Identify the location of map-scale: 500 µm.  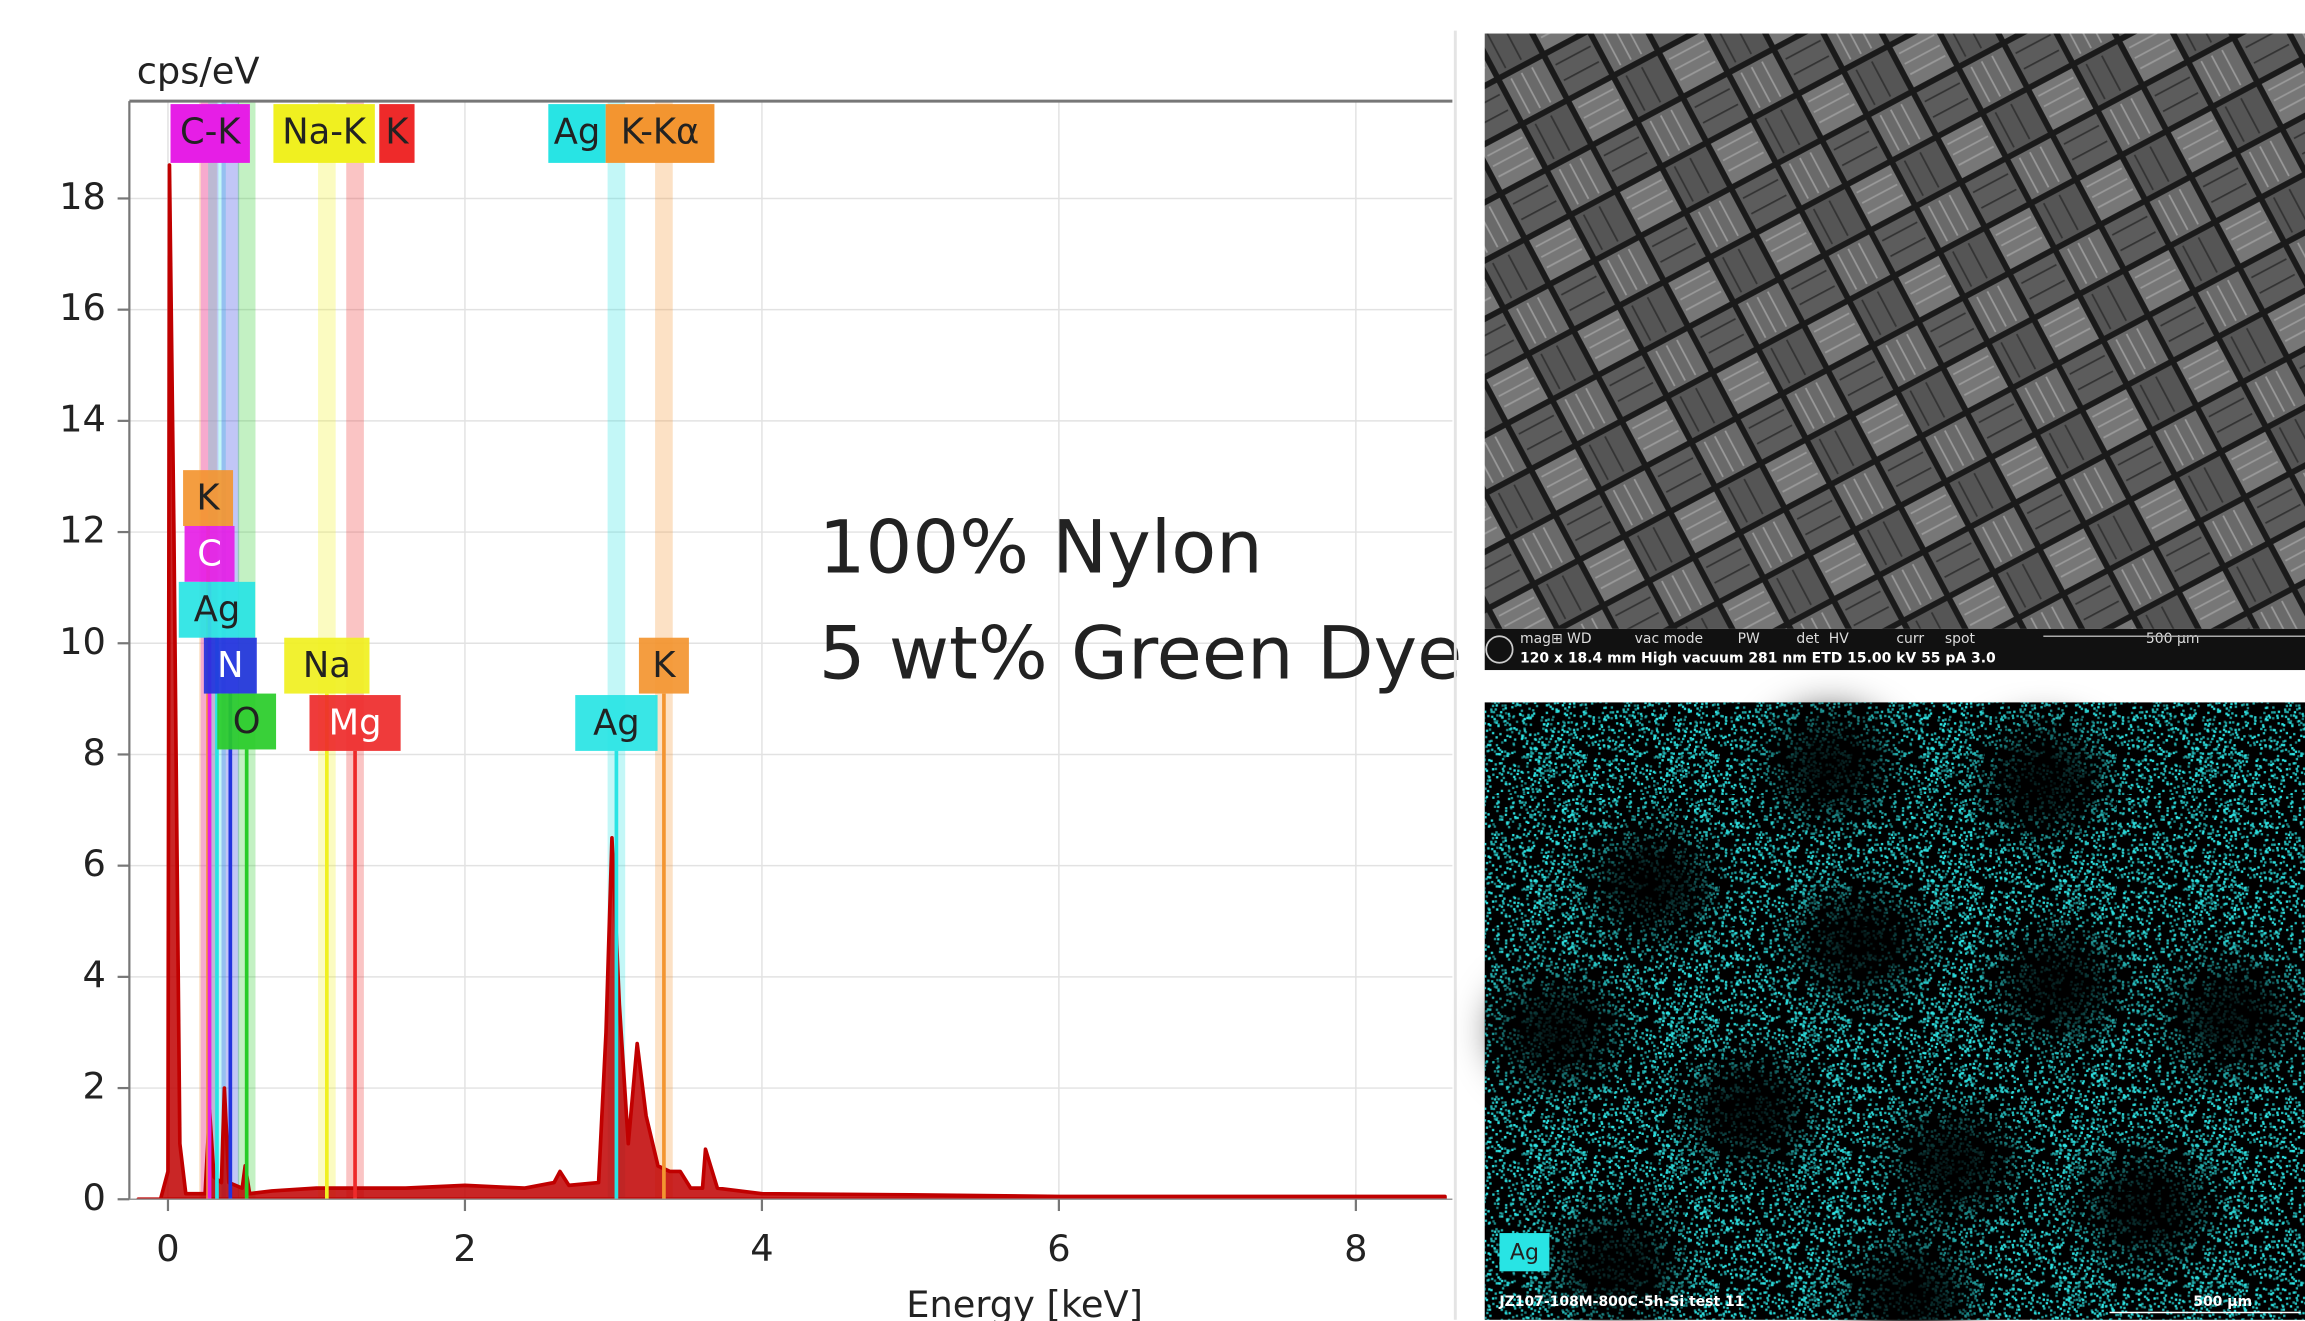
(2222, 1302).